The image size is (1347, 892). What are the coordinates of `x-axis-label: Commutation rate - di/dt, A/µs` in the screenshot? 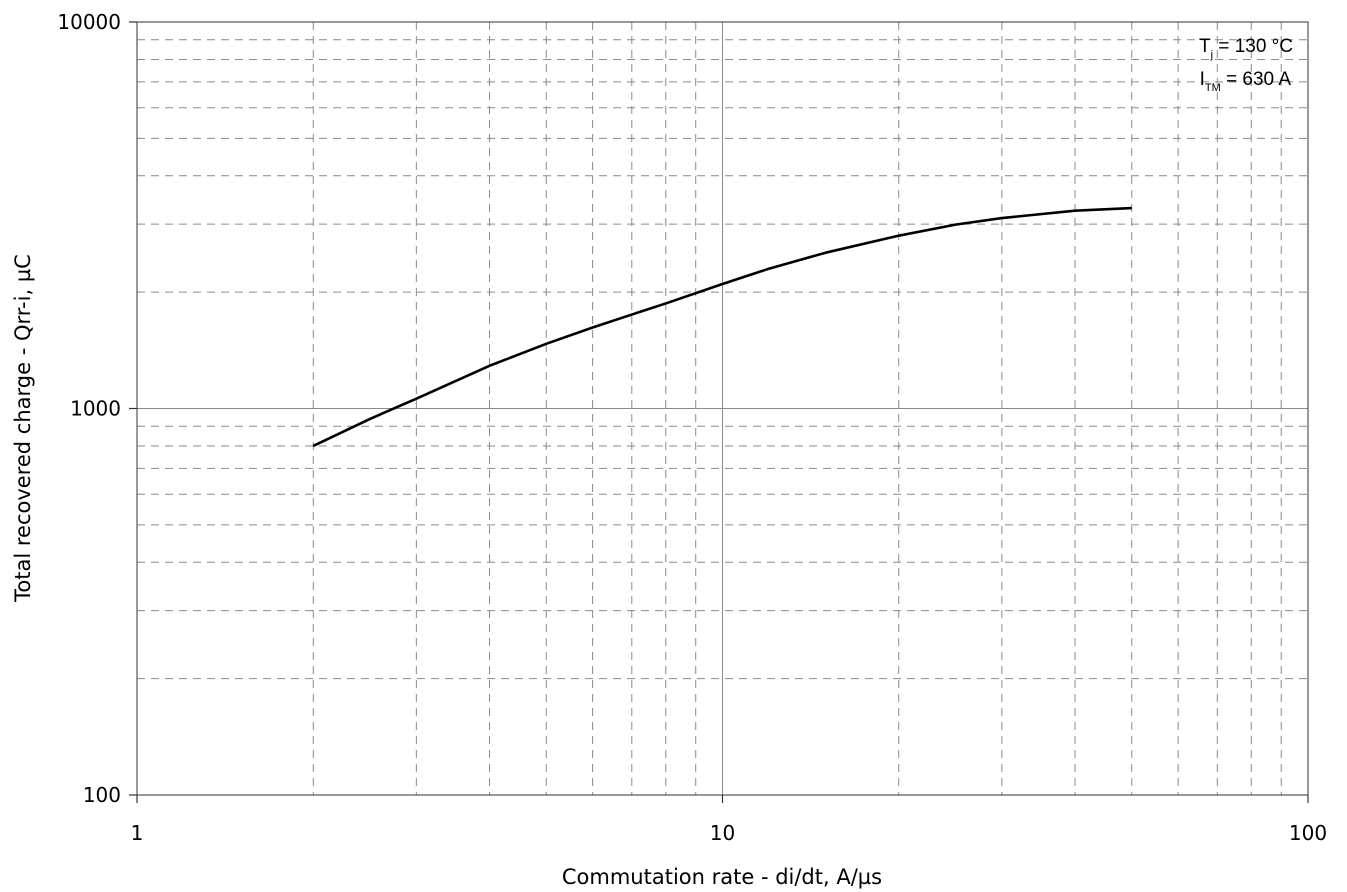 It's located at (722, 877).